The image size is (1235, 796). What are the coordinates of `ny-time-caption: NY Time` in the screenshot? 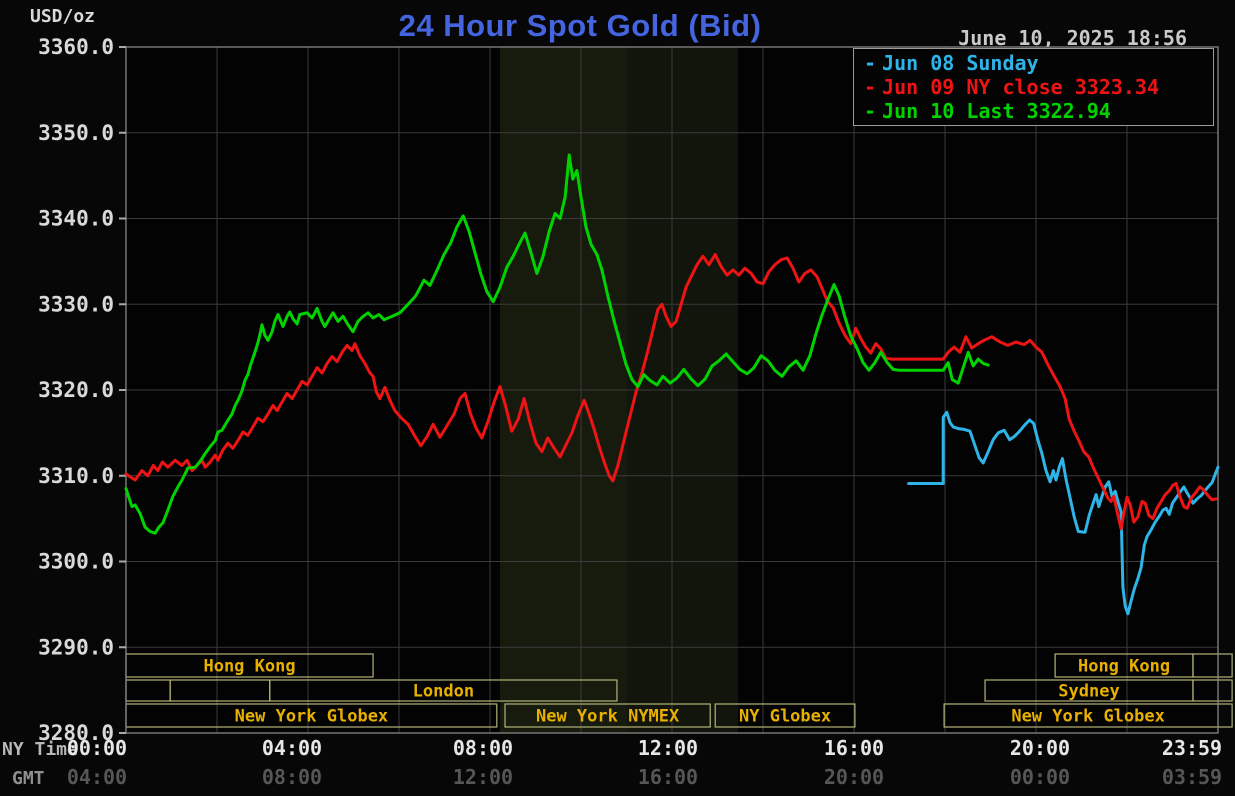 It's located at (40, 749).